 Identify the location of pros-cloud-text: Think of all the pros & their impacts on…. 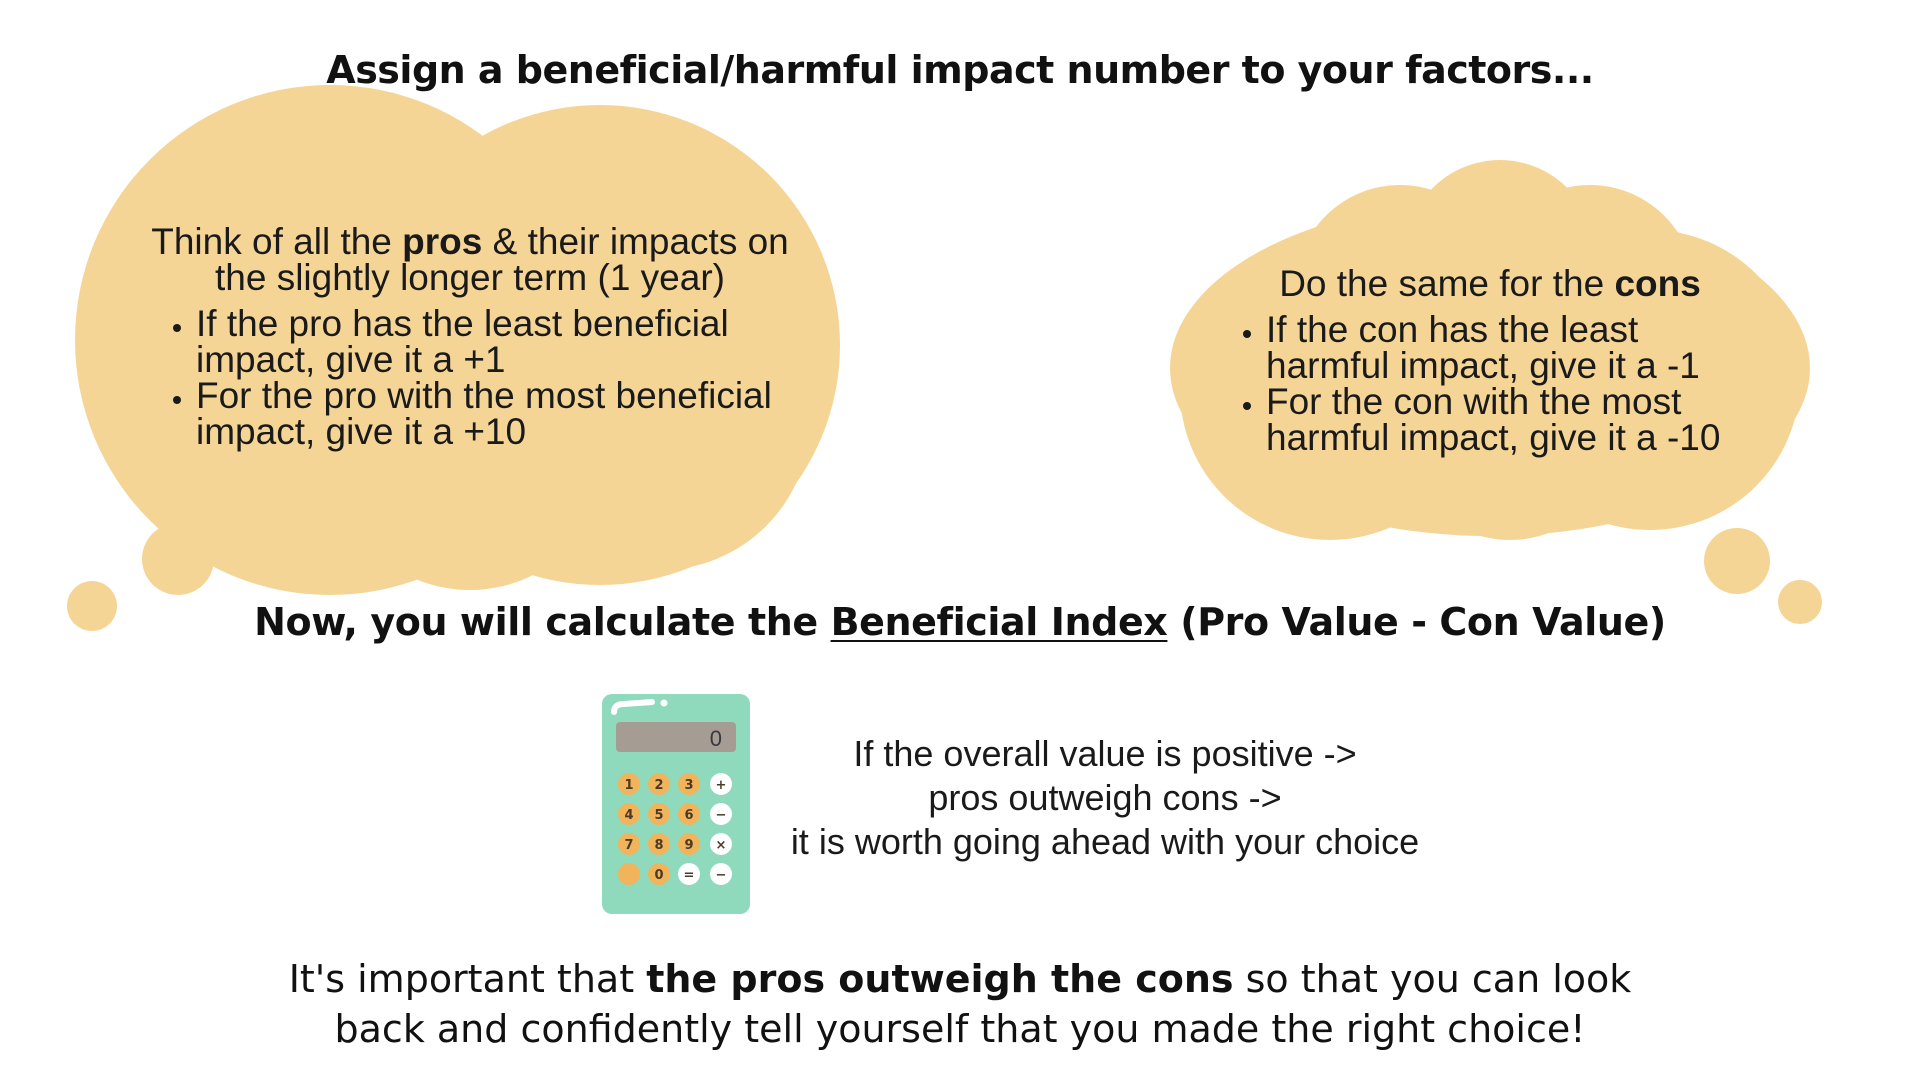
(470, 335).